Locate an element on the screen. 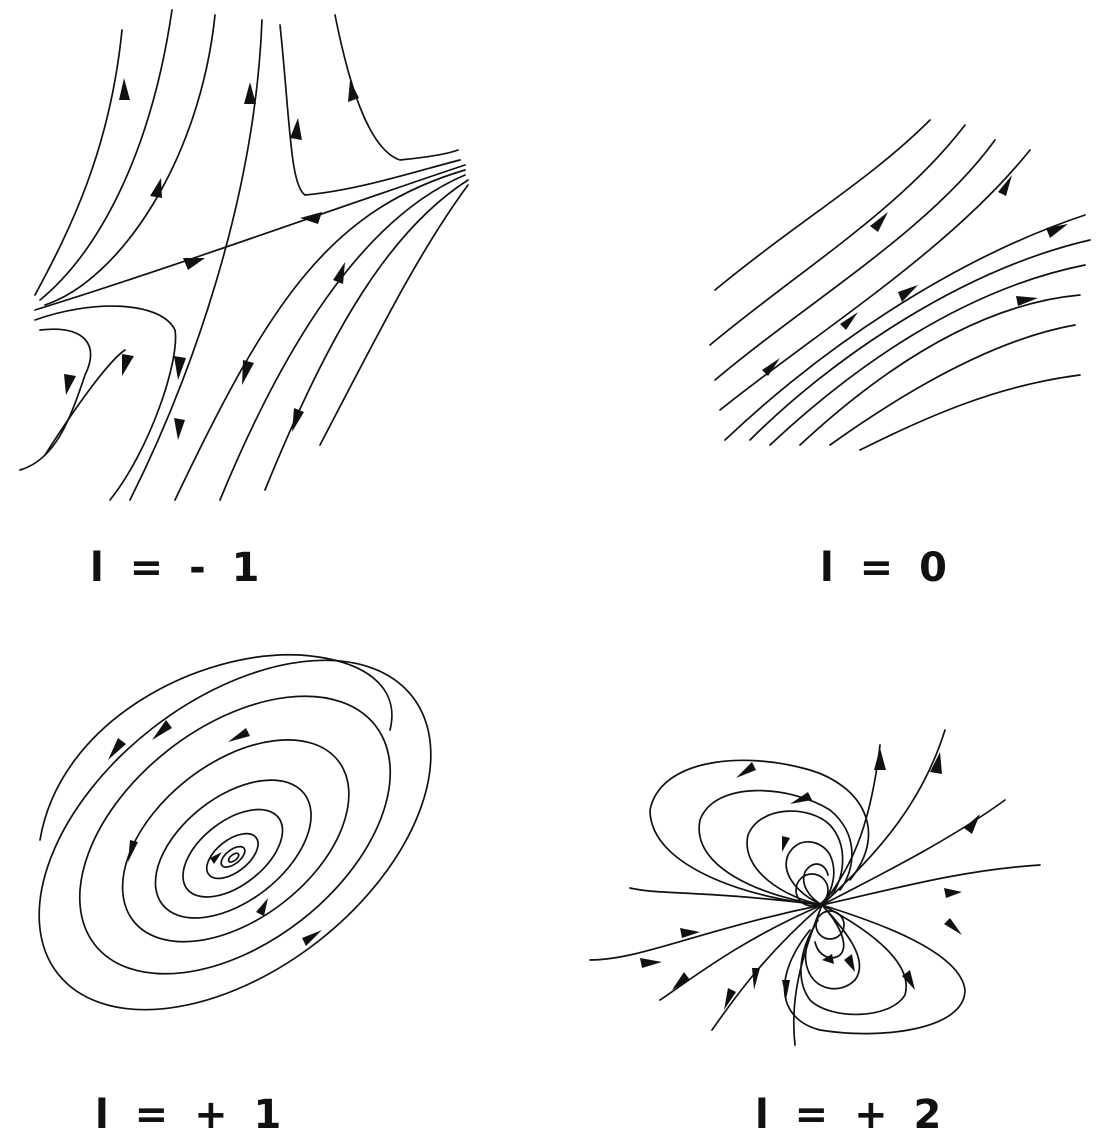  caption-index-plus-one: l = + 1 is located at coordinates (191, 1115).